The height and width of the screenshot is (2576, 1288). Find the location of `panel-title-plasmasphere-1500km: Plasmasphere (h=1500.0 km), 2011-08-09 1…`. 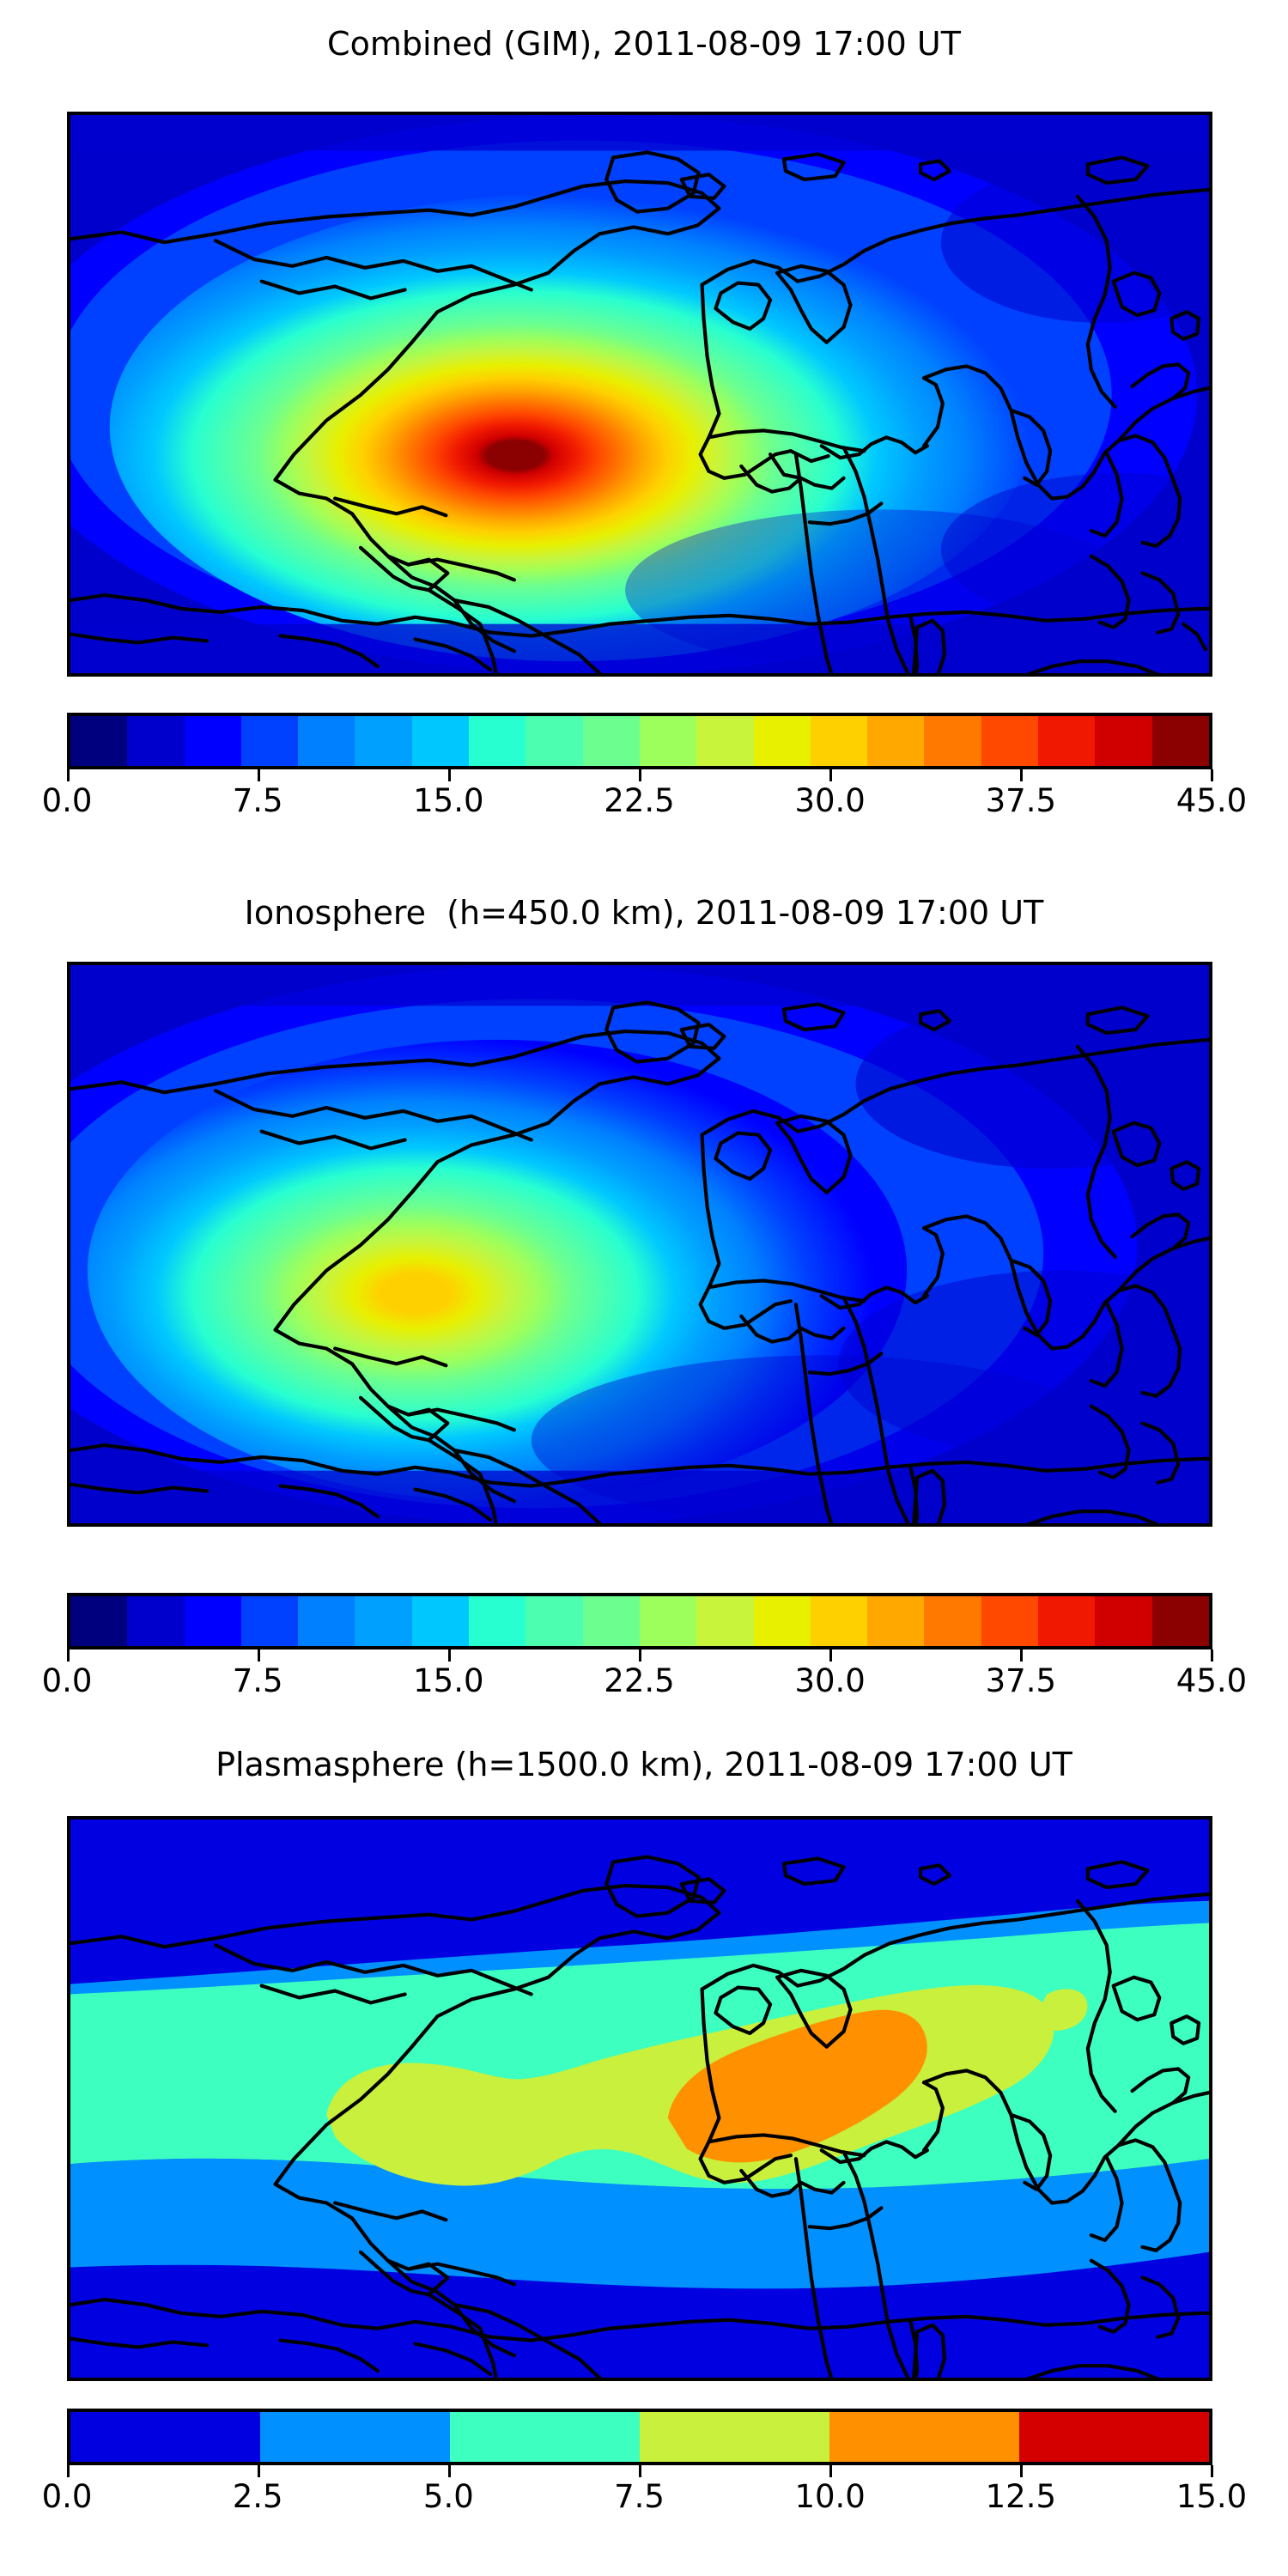

panel-title-plasmasphere-1500km: Plasmasphere (h=1500.0 km), 2011-08-09 1… is located at coordinates (644, 1764).